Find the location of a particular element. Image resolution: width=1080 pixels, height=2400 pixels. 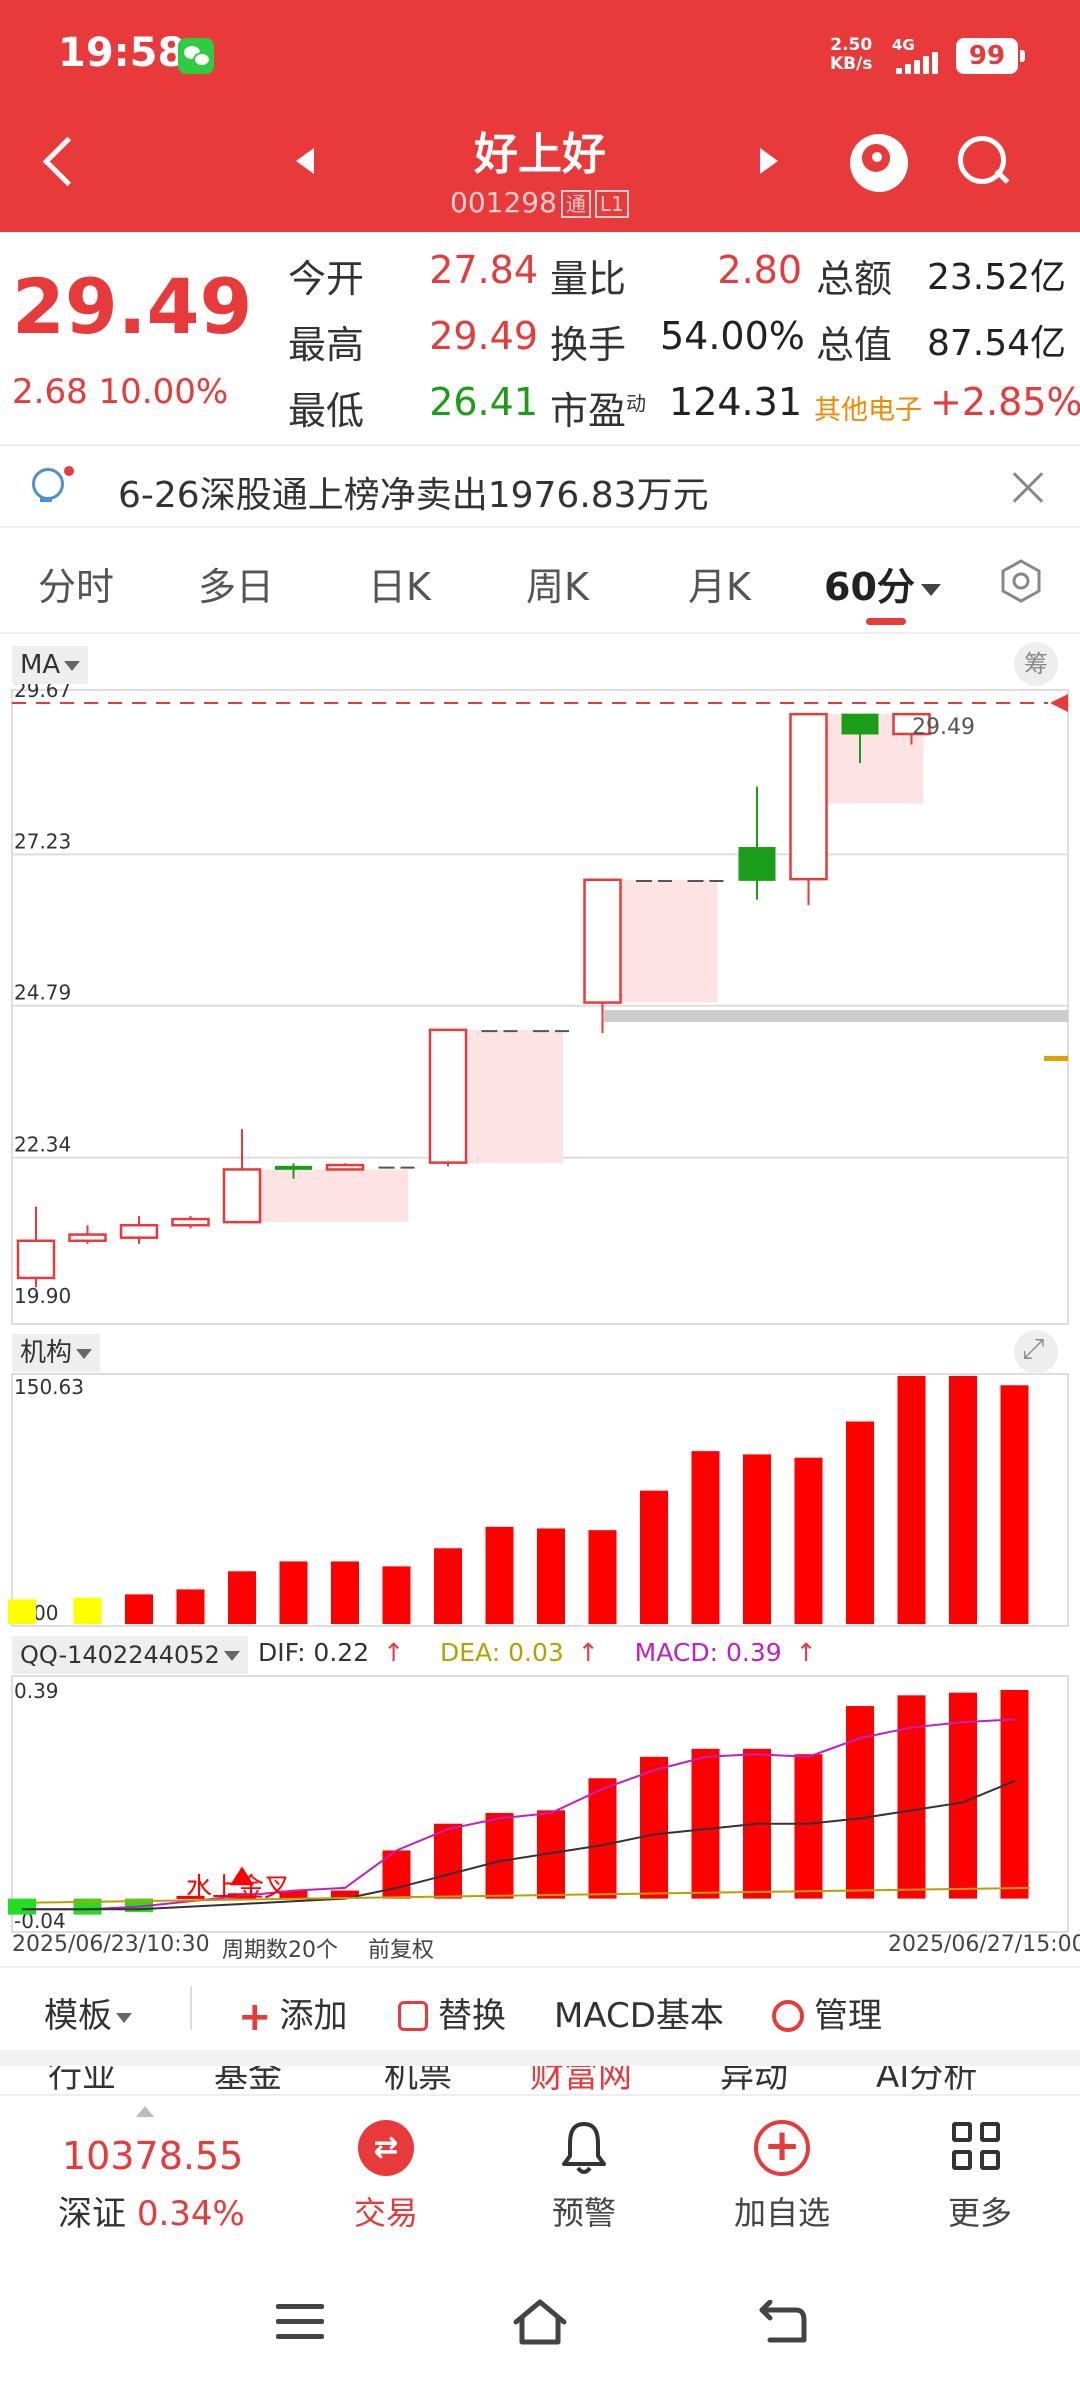

net-speed-unit: KB/s is located at coordinates (851, 64).